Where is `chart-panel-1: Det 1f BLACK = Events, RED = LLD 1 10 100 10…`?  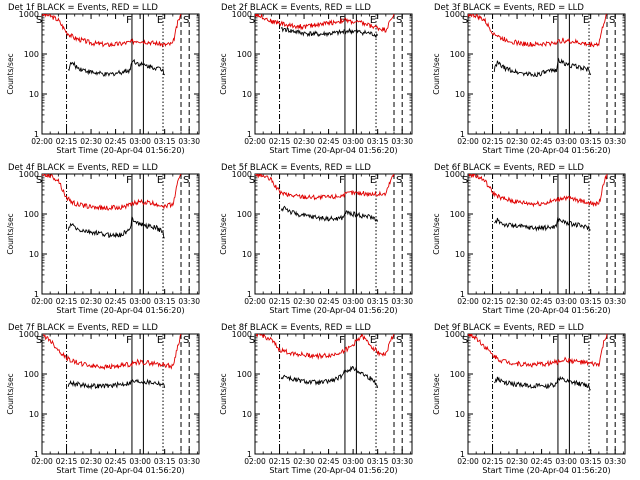
chart-panel-1: Det 1f BLACK = Events, RED = LLD 1 10 100 10… is located at coordinates (103, 79).